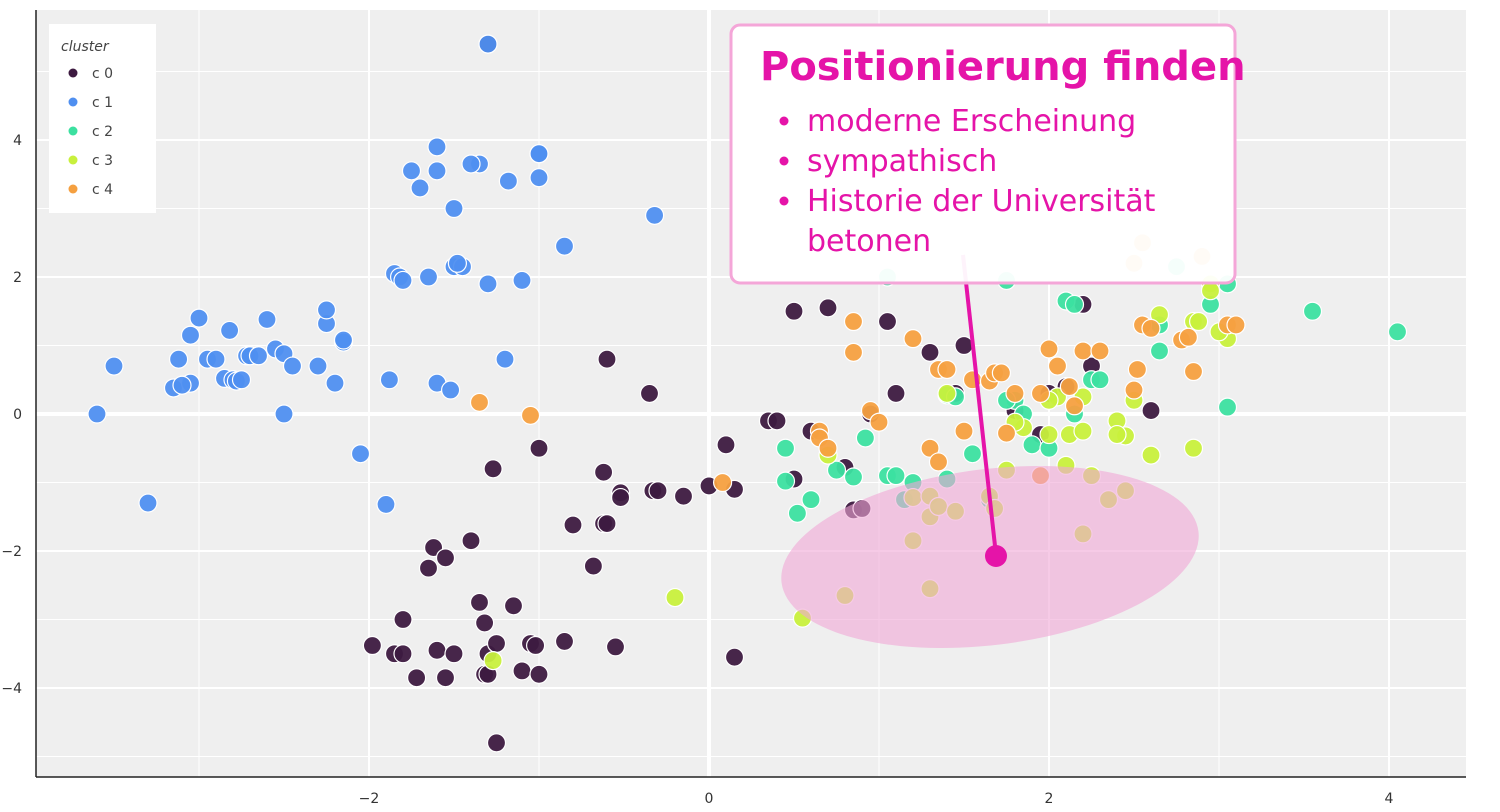 The image size is (1500, 812). Describe the element at coordinates (17, 141) in the screenshot. I see `y-tick-label: 4` at that location.